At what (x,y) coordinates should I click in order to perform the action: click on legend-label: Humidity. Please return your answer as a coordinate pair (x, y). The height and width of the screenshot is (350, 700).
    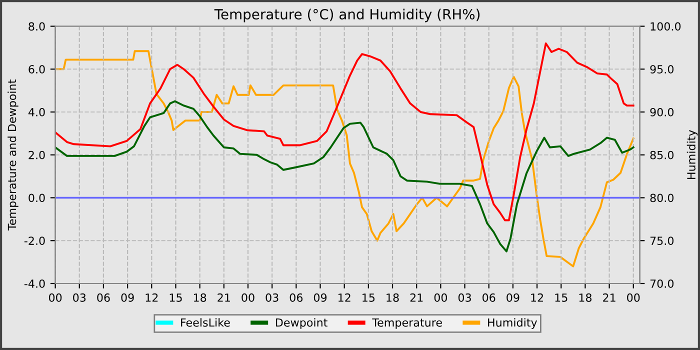
    Looking at the image, I should click on (513, 323).